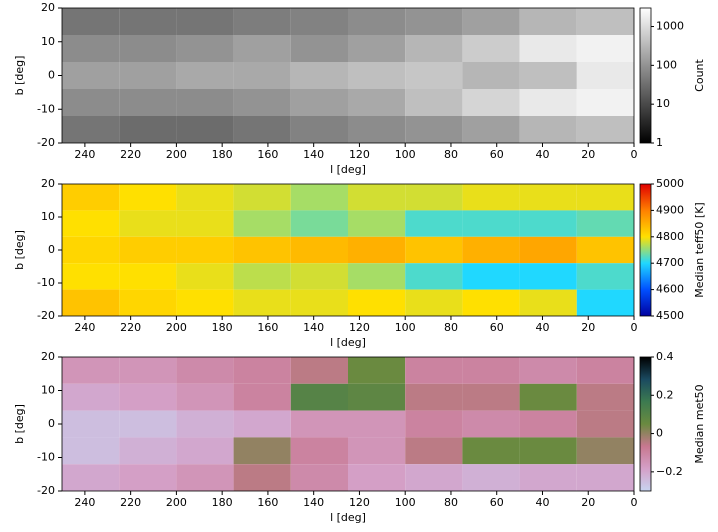 The height and width of the screenshot is (532, 718). I want to click on colorbar-tick-label: 4500, so click(670, 315).